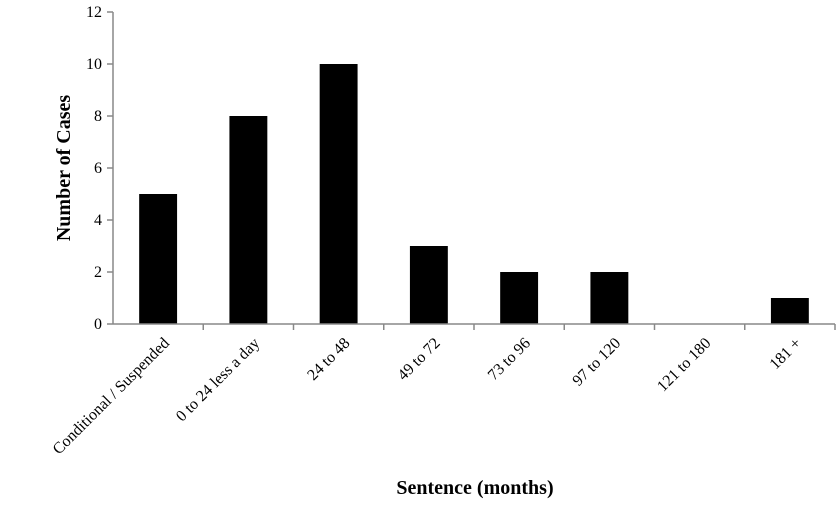 Image resolution: width=840 pixels, height=507 pixels. What do you see at coordinates (111, 396) in the screenshot?
I see `x-tick-label: Conditional / Suspended` at bounding box center [111, 396].